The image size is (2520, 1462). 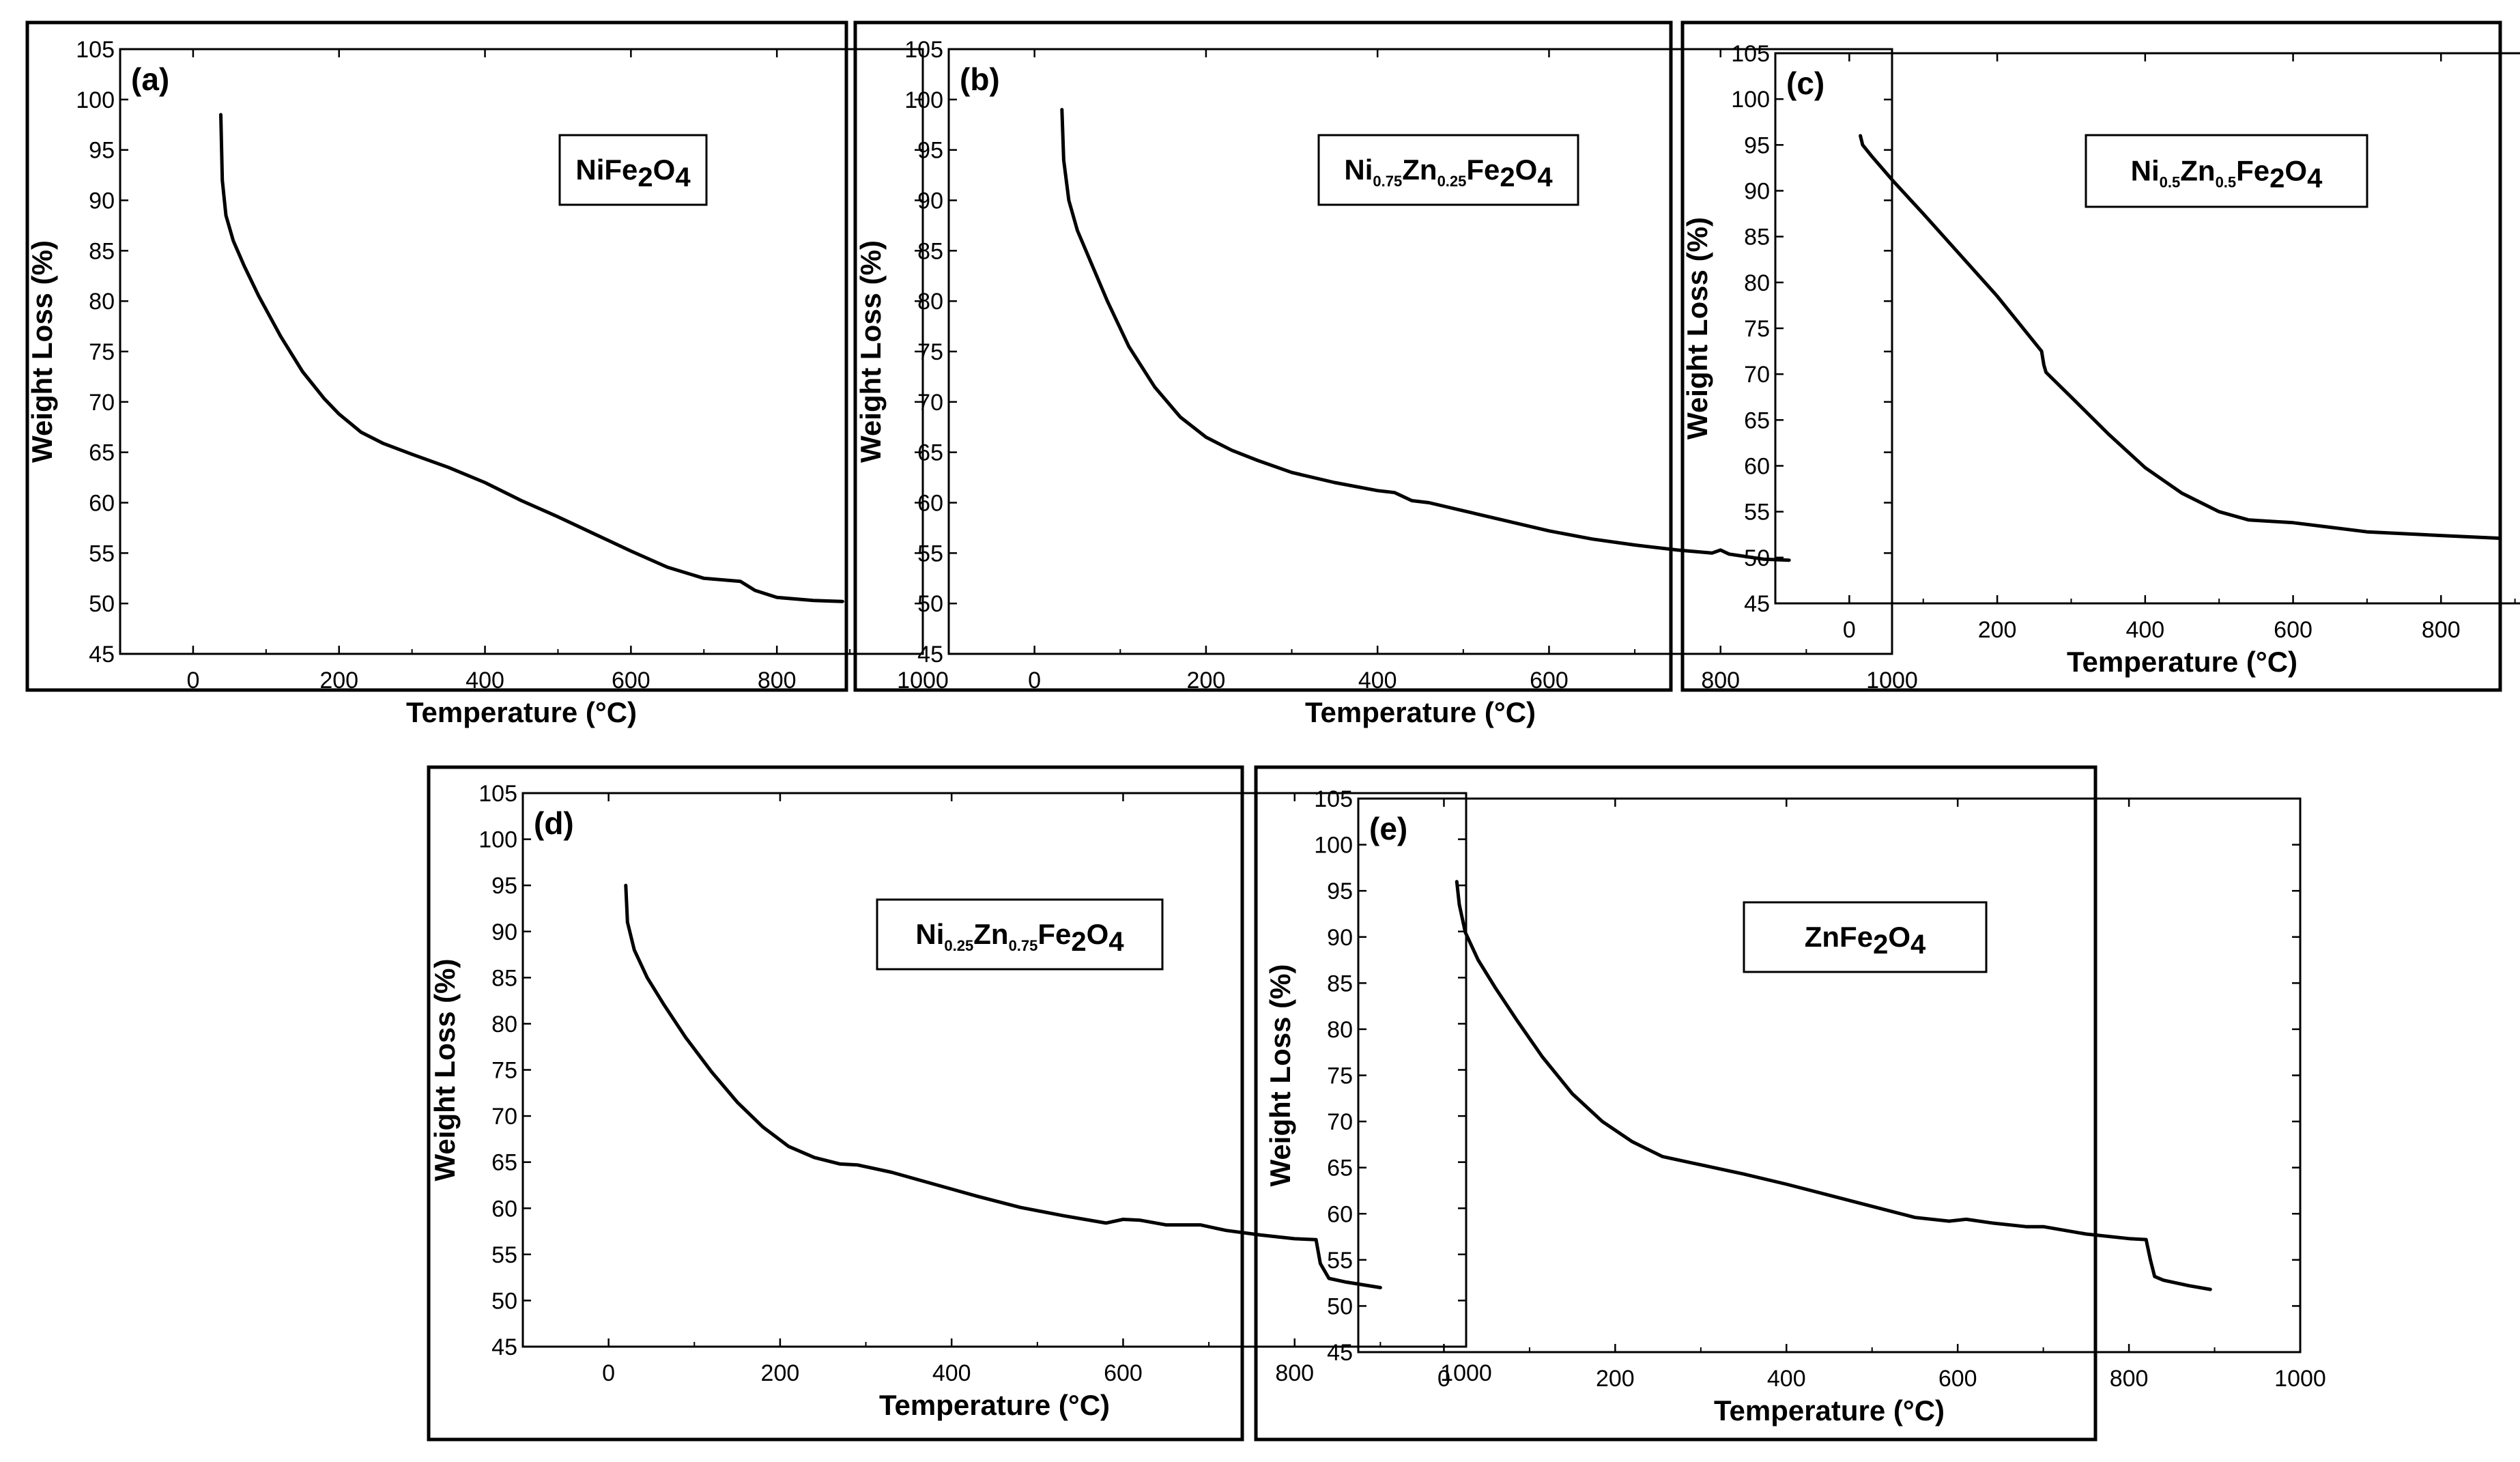 I want to click on legend: NiFe2O4, so click(x=633, y=170).